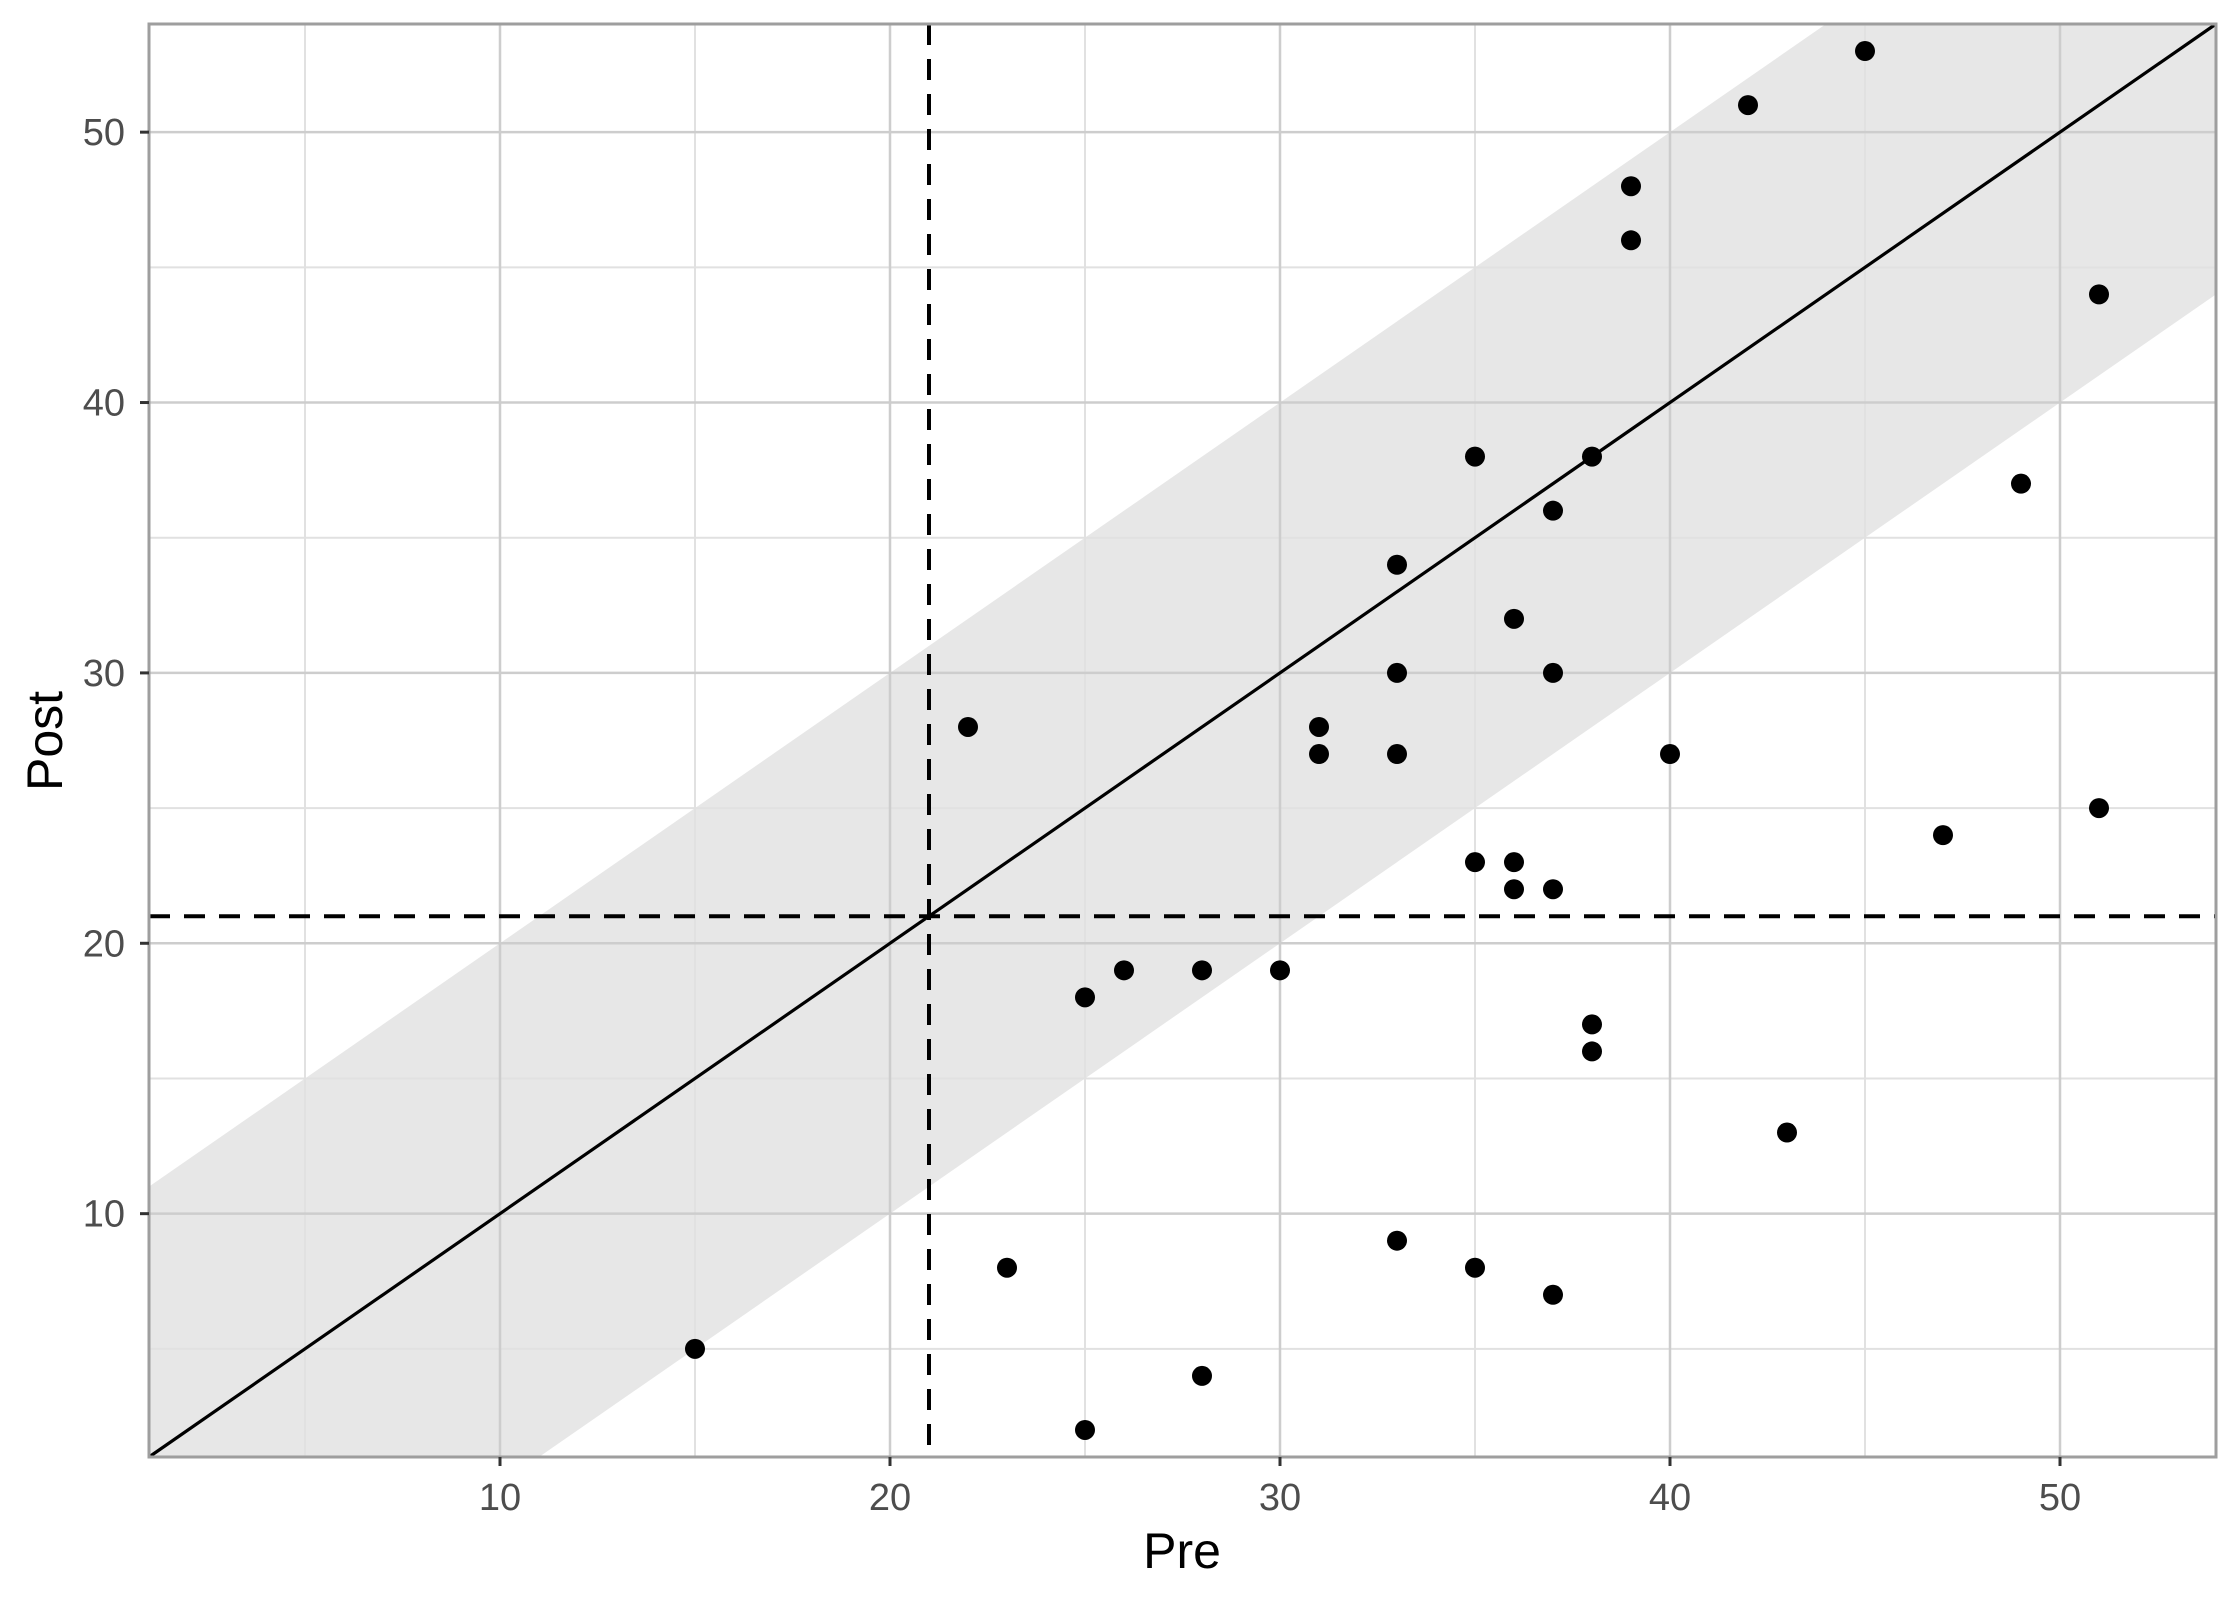  I want to click on y-tick-label: 30, so click(104, 674).